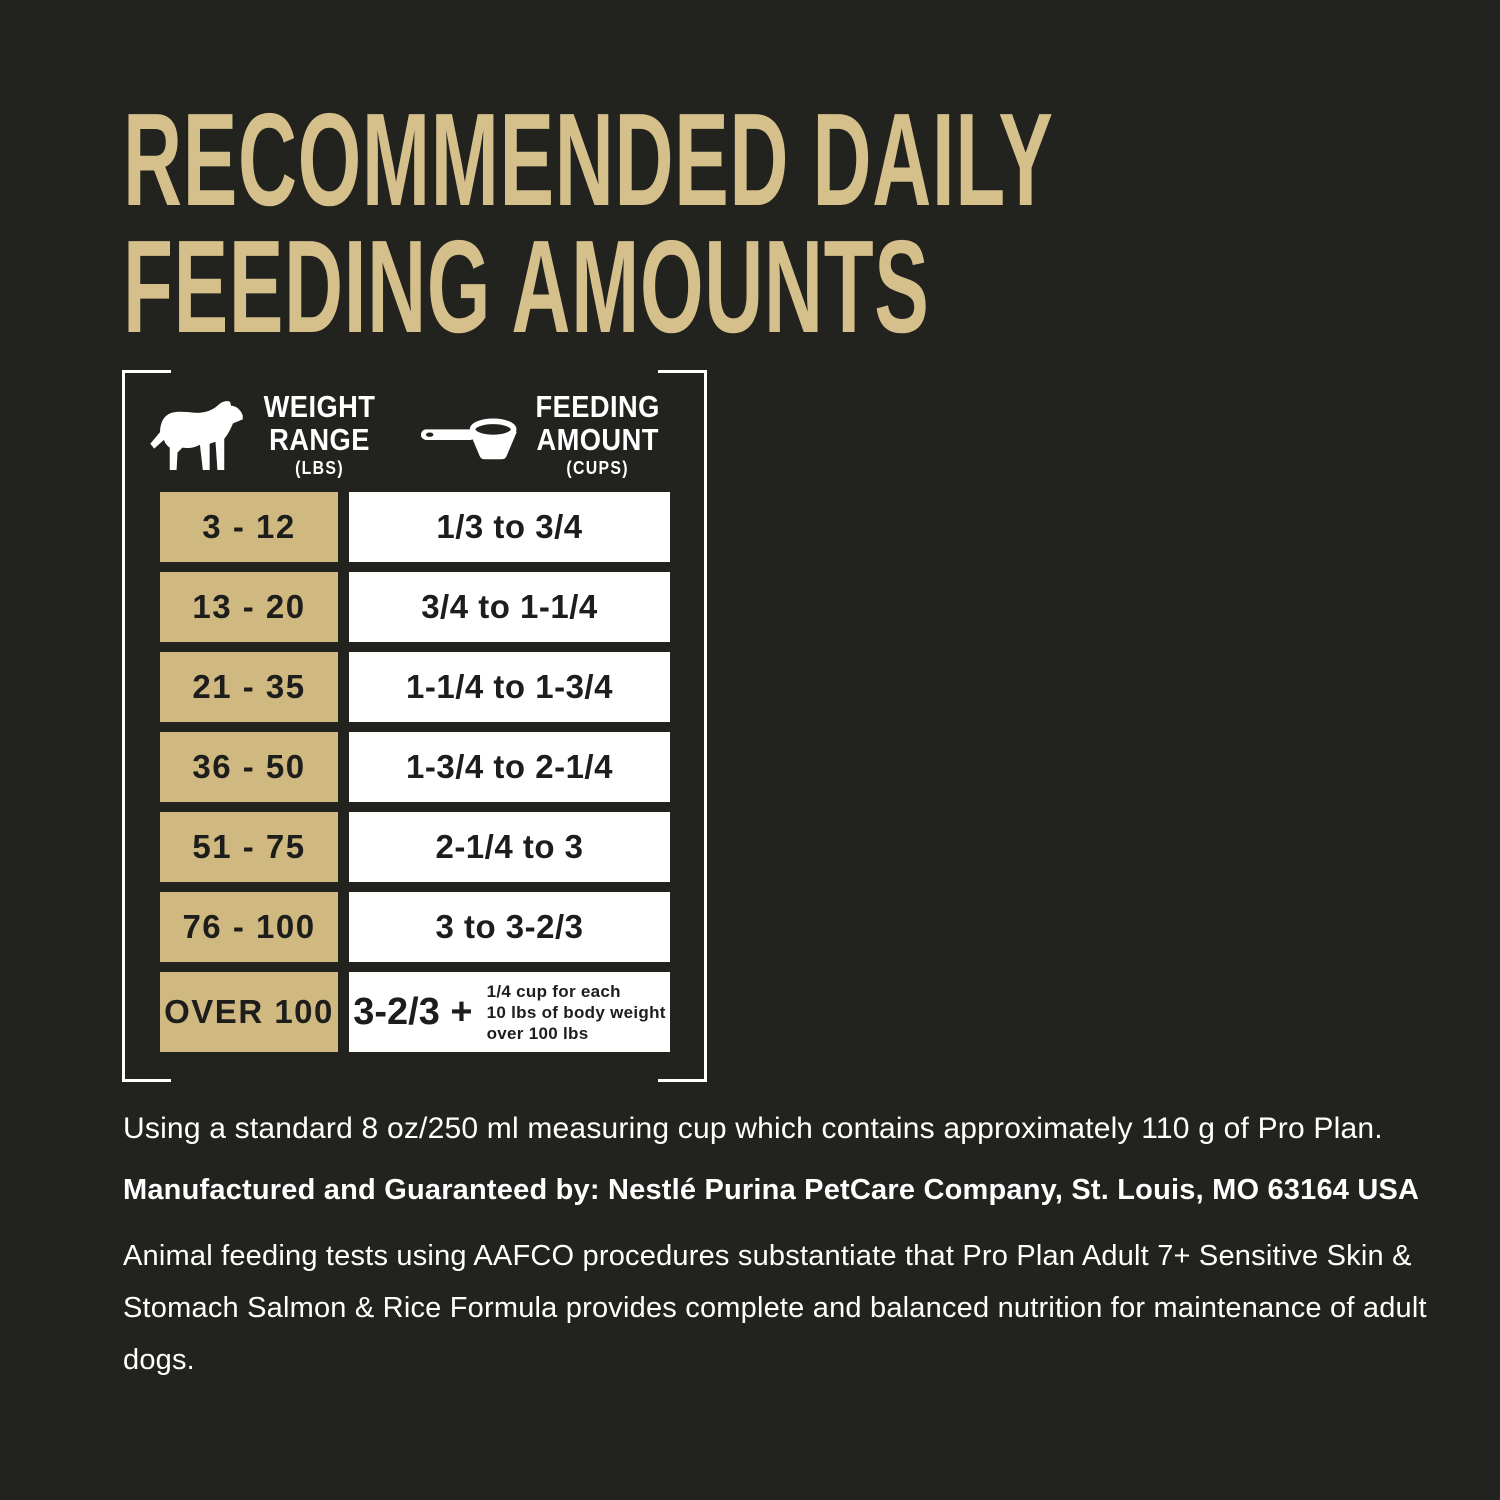 The image size is (1500, 1500). Describe the element at coordinates (509, 927) in the screenshot. I see `amount-cell: 3 to 3-2/3` at that location.